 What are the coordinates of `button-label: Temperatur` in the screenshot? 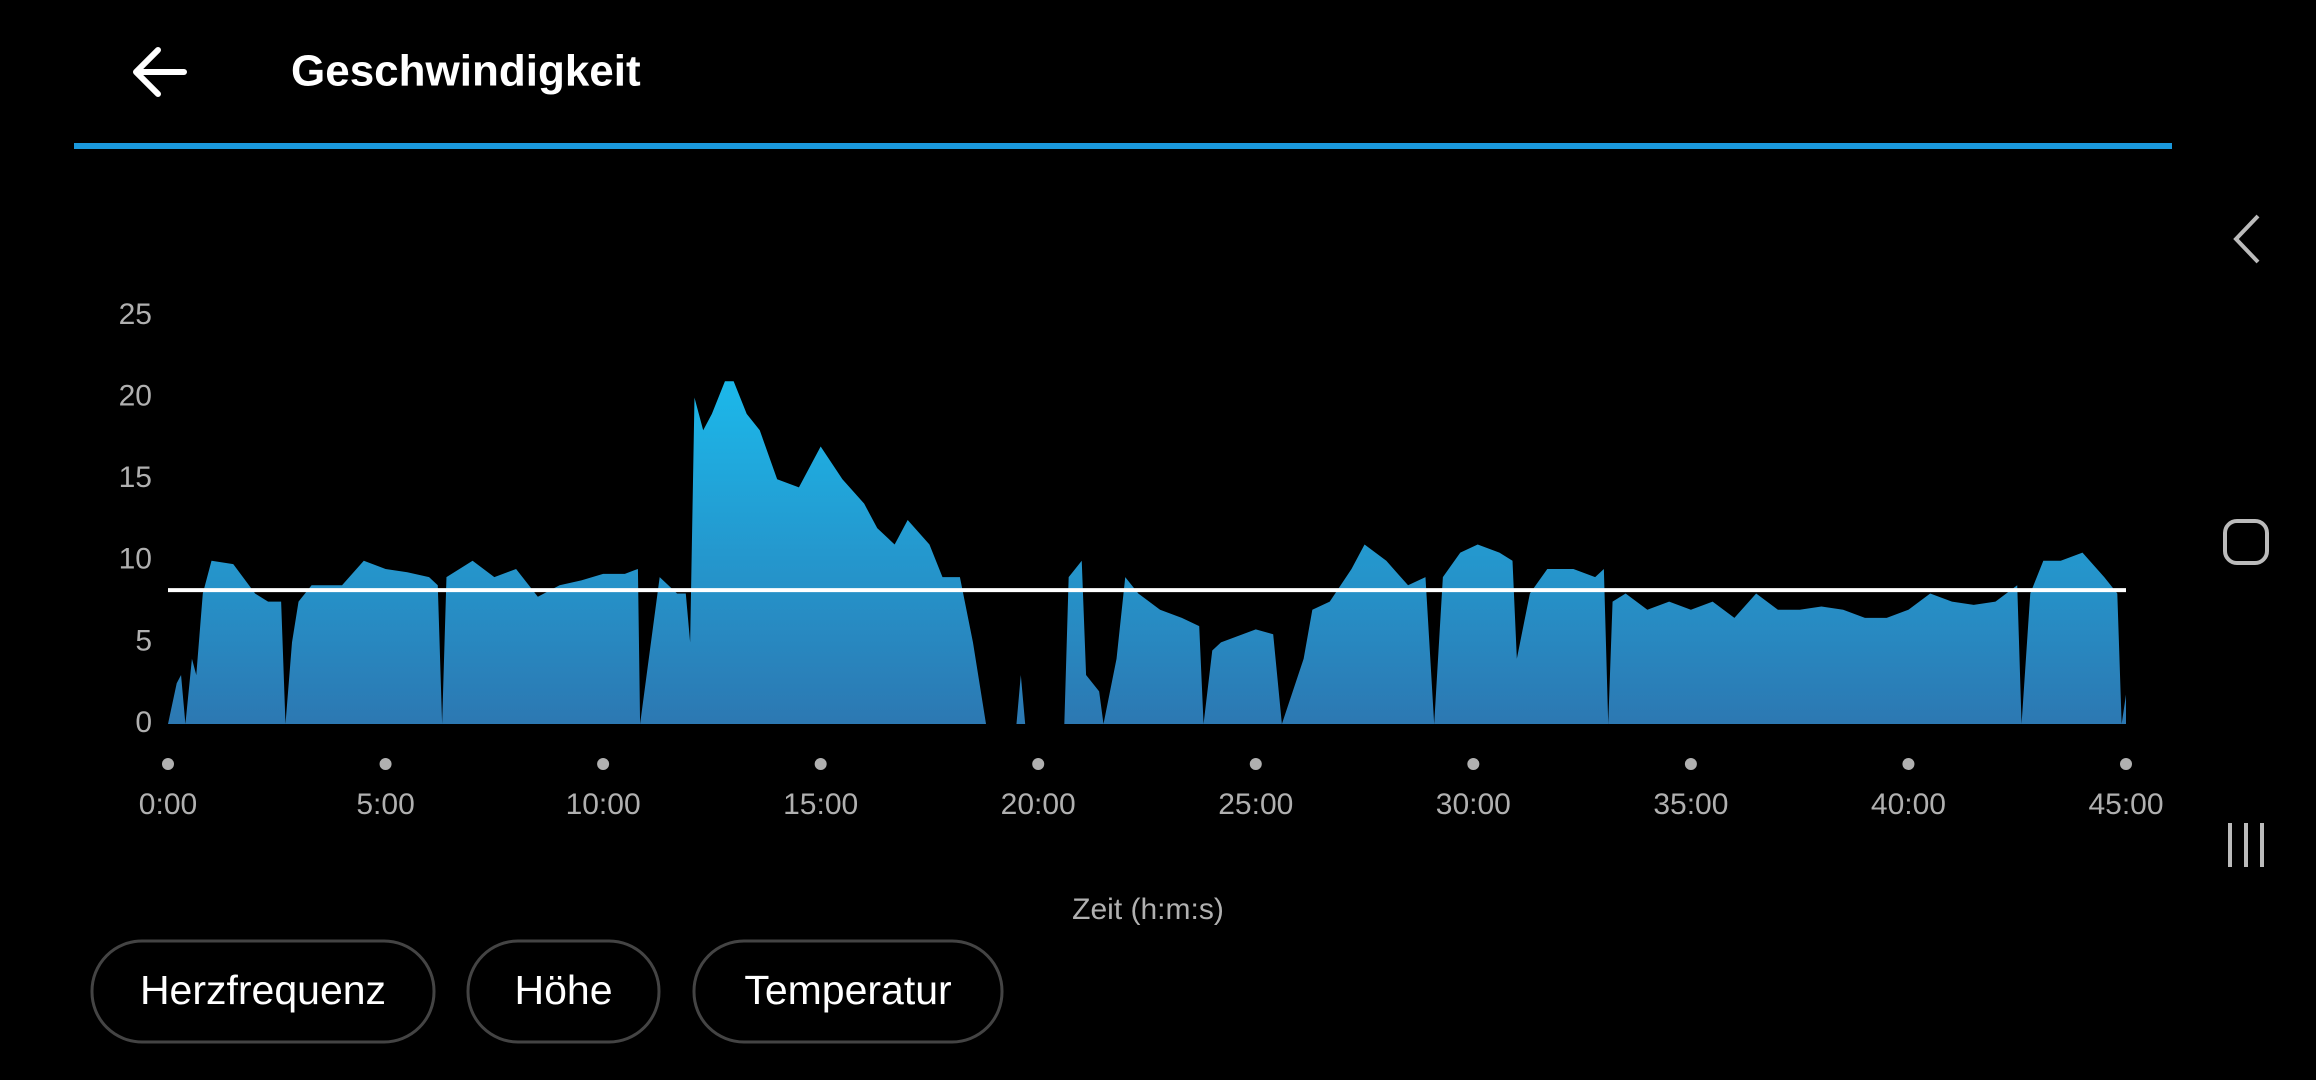 It's located at (847, 990).